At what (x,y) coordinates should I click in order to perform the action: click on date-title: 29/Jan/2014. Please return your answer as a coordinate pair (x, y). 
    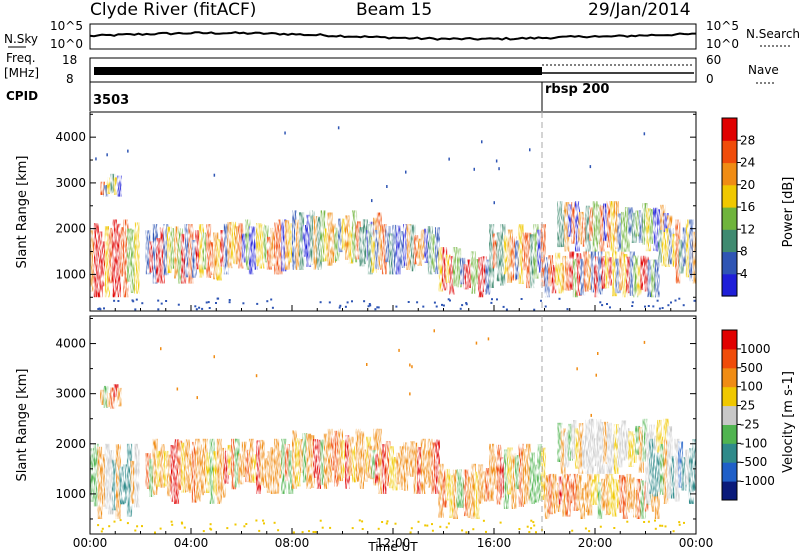
    Looking at the image, I should click on (639, 10).